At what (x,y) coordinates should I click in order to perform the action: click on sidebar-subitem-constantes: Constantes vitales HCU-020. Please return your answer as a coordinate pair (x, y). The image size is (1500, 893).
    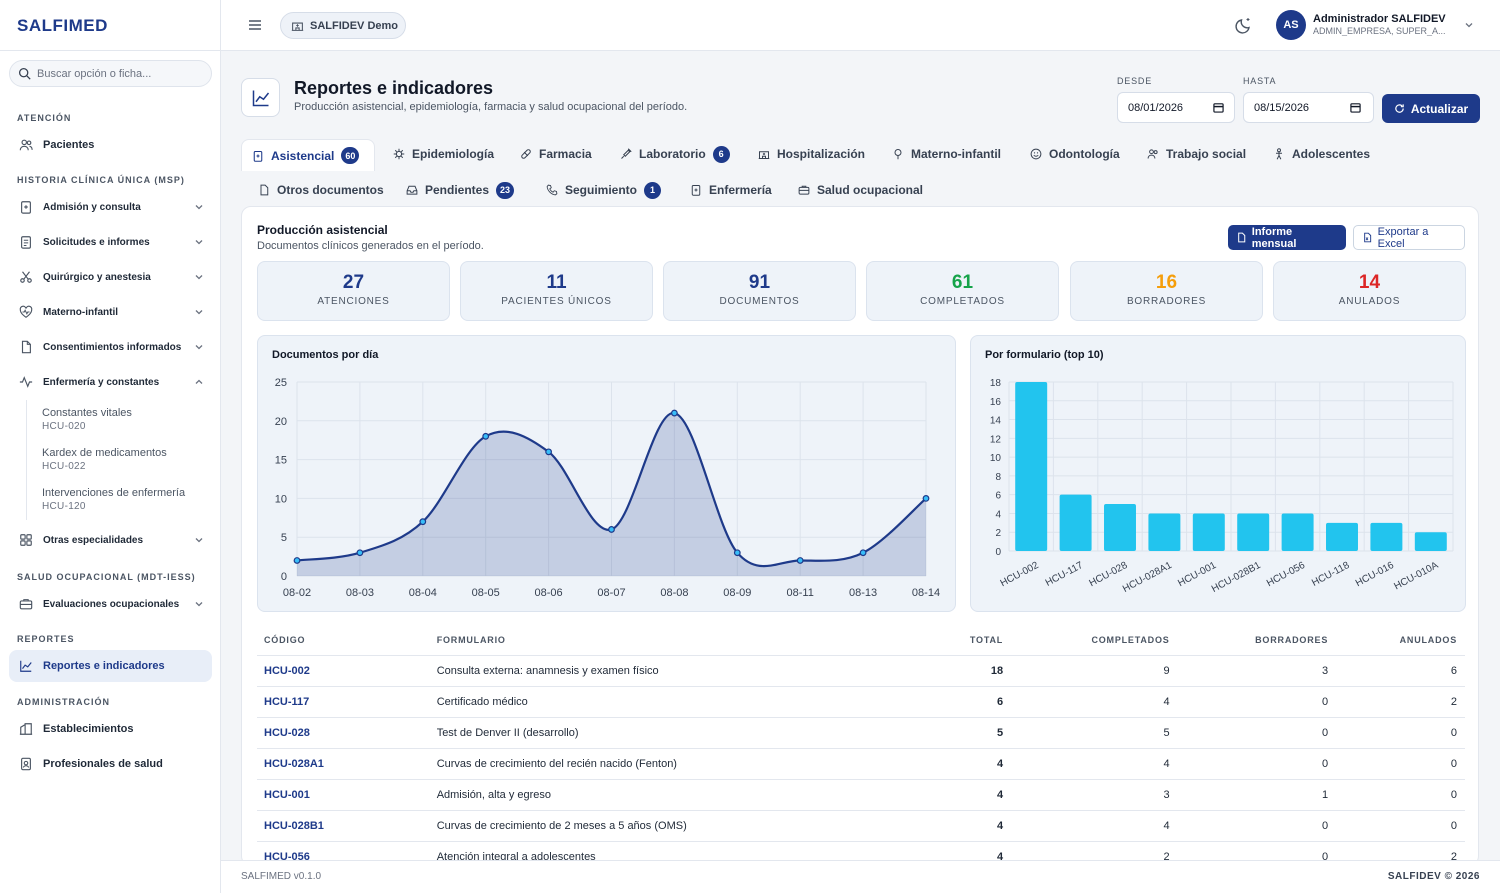
    Looking at the image, I should click on (87, 420).